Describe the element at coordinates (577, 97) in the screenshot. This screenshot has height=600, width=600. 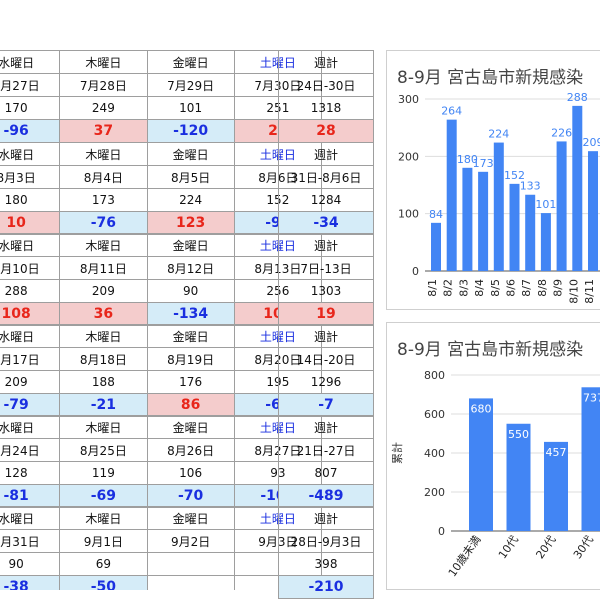
I see `data-label: 288` at that location.